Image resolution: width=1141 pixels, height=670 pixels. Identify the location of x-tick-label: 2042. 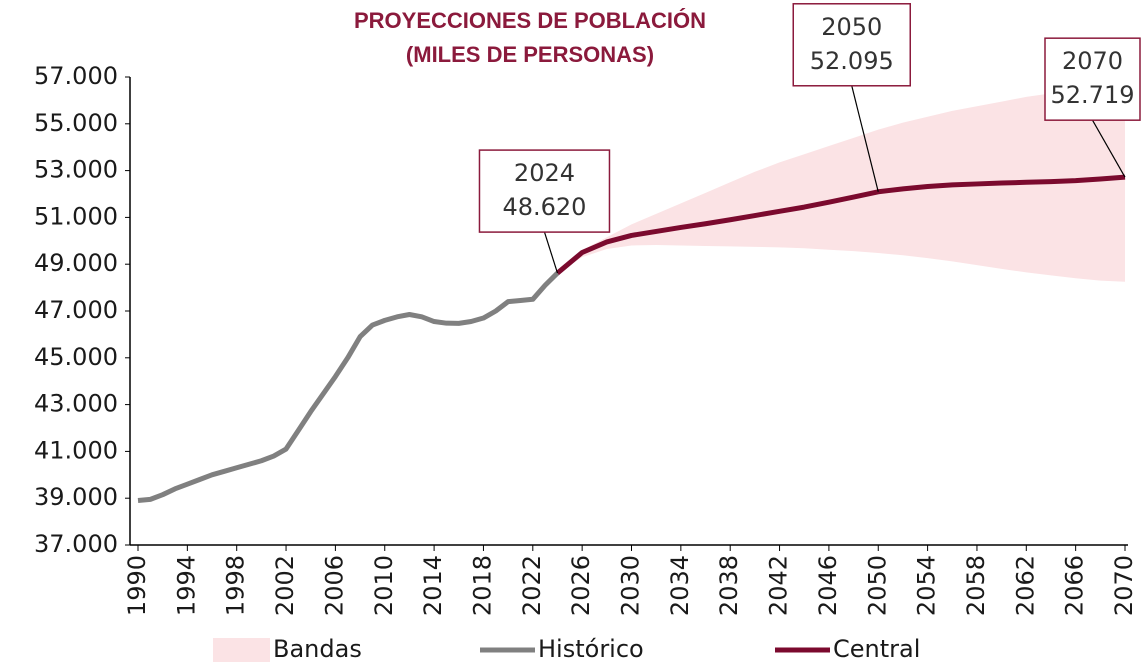
(779, 585).